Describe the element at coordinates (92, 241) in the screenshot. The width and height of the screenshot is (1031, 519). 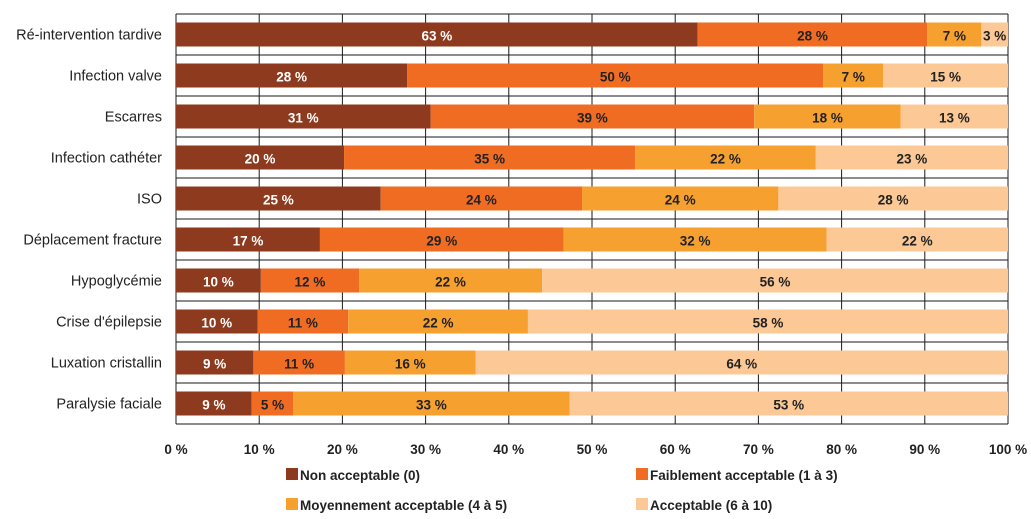
I see `category-label: Déplacement fracture` at that location.